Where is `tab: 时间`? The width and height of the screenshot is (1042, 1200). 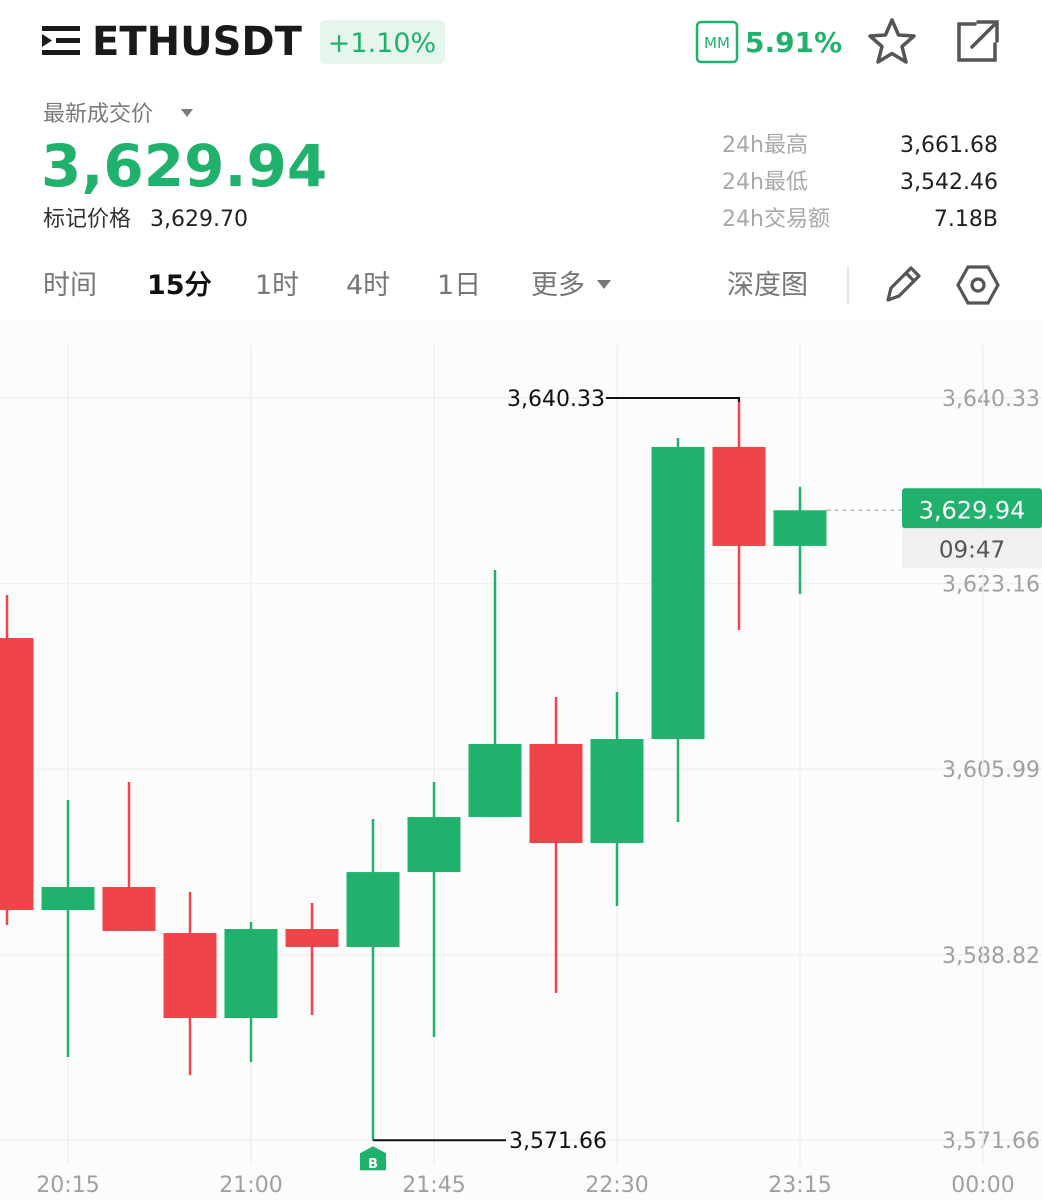 tab: 时间 is located at coordinates (70, 285).